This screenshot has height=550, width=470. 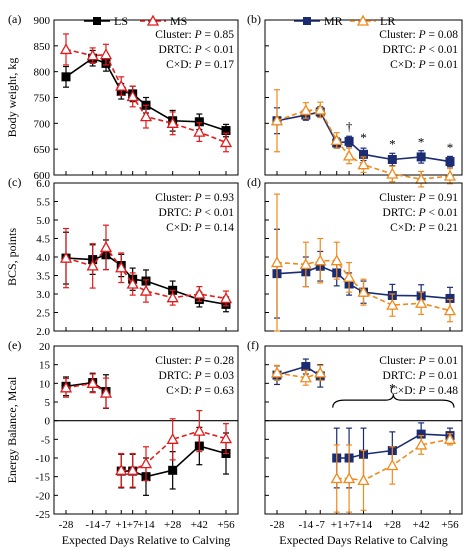 I want to click on stat-text: C×D: P = 0.14, so click(x=200, y=228).